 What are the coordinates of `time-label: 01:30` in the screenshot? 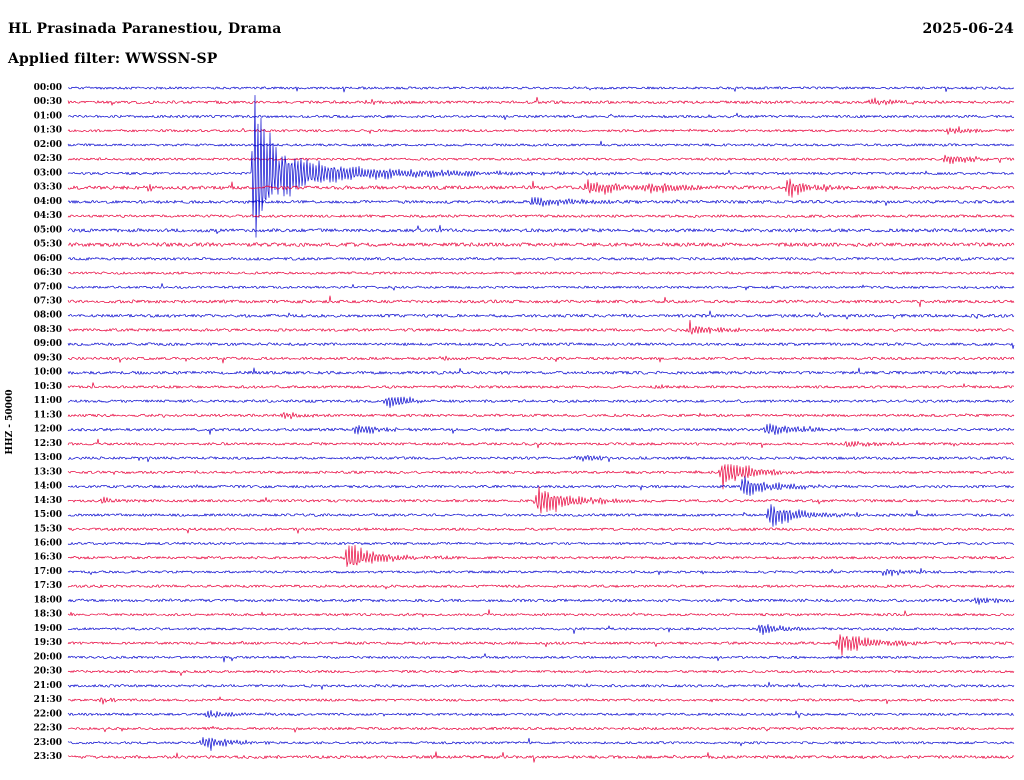 It's located at (48, 131).